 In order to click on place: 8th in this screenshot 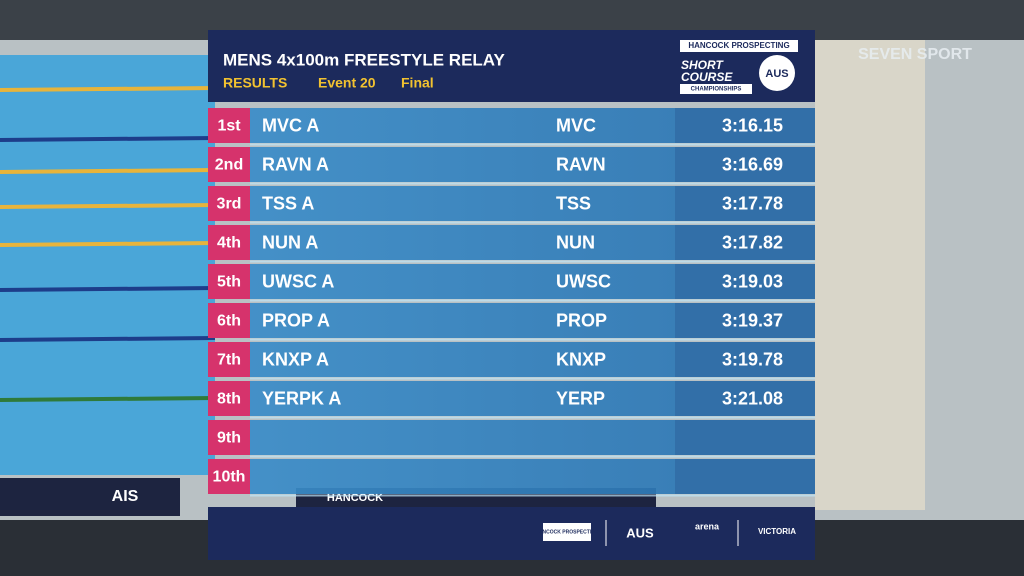, I will do `click(229, 399)`.